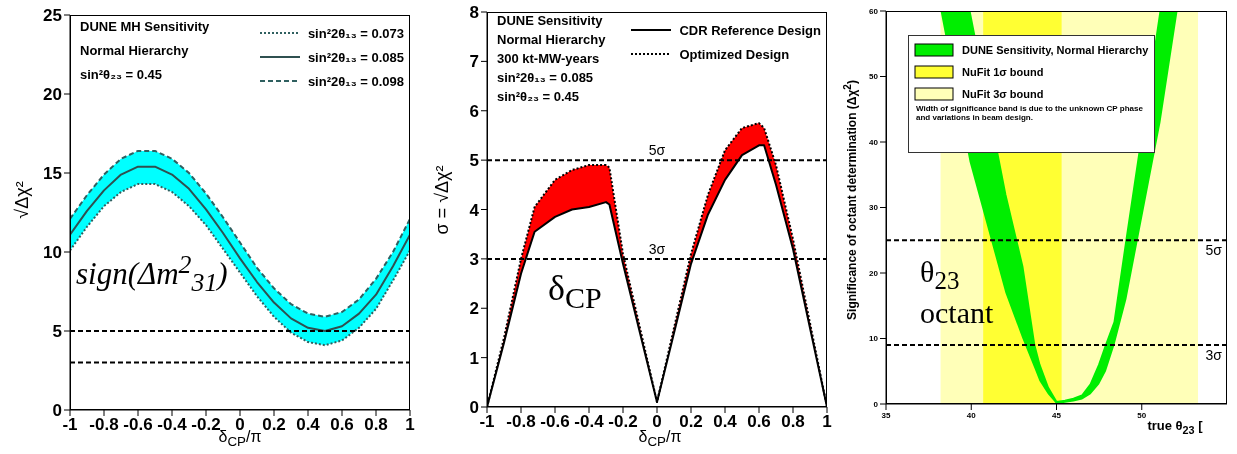 The image size is (1237, 454). Describe the element at coordinates (545, 77) in the screenshot. I see `annotation: sin²2θ₁₃ = 0.085` at that location.